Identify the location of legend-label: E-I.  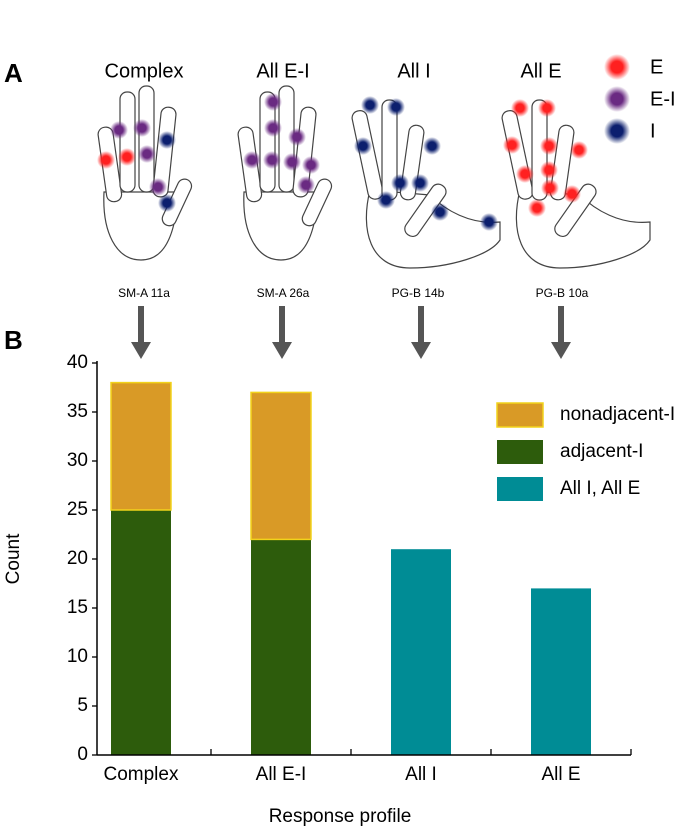
(663, 99).